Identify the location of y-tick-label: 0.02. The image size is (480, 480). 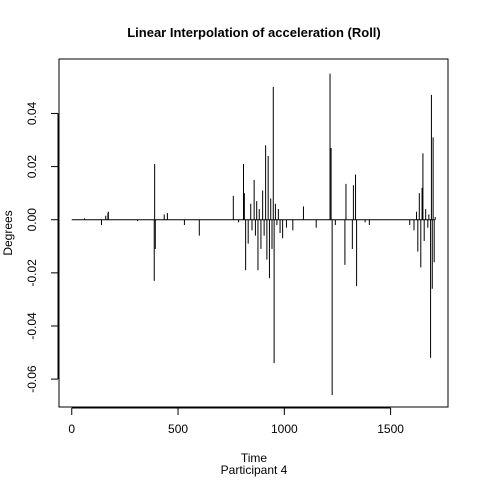
(32, 167).